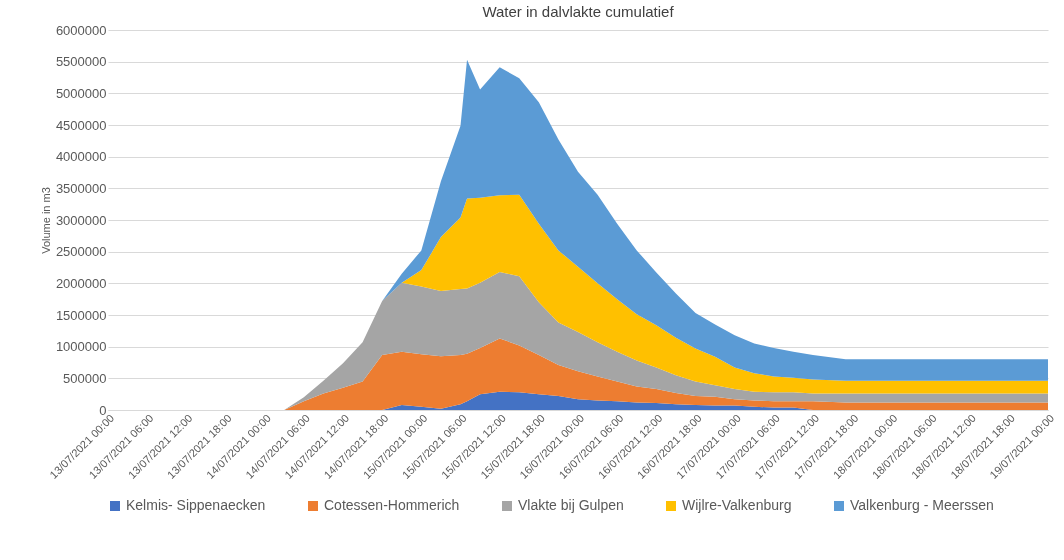  I want to click on y-tick-label: 0, so click(103, 410).